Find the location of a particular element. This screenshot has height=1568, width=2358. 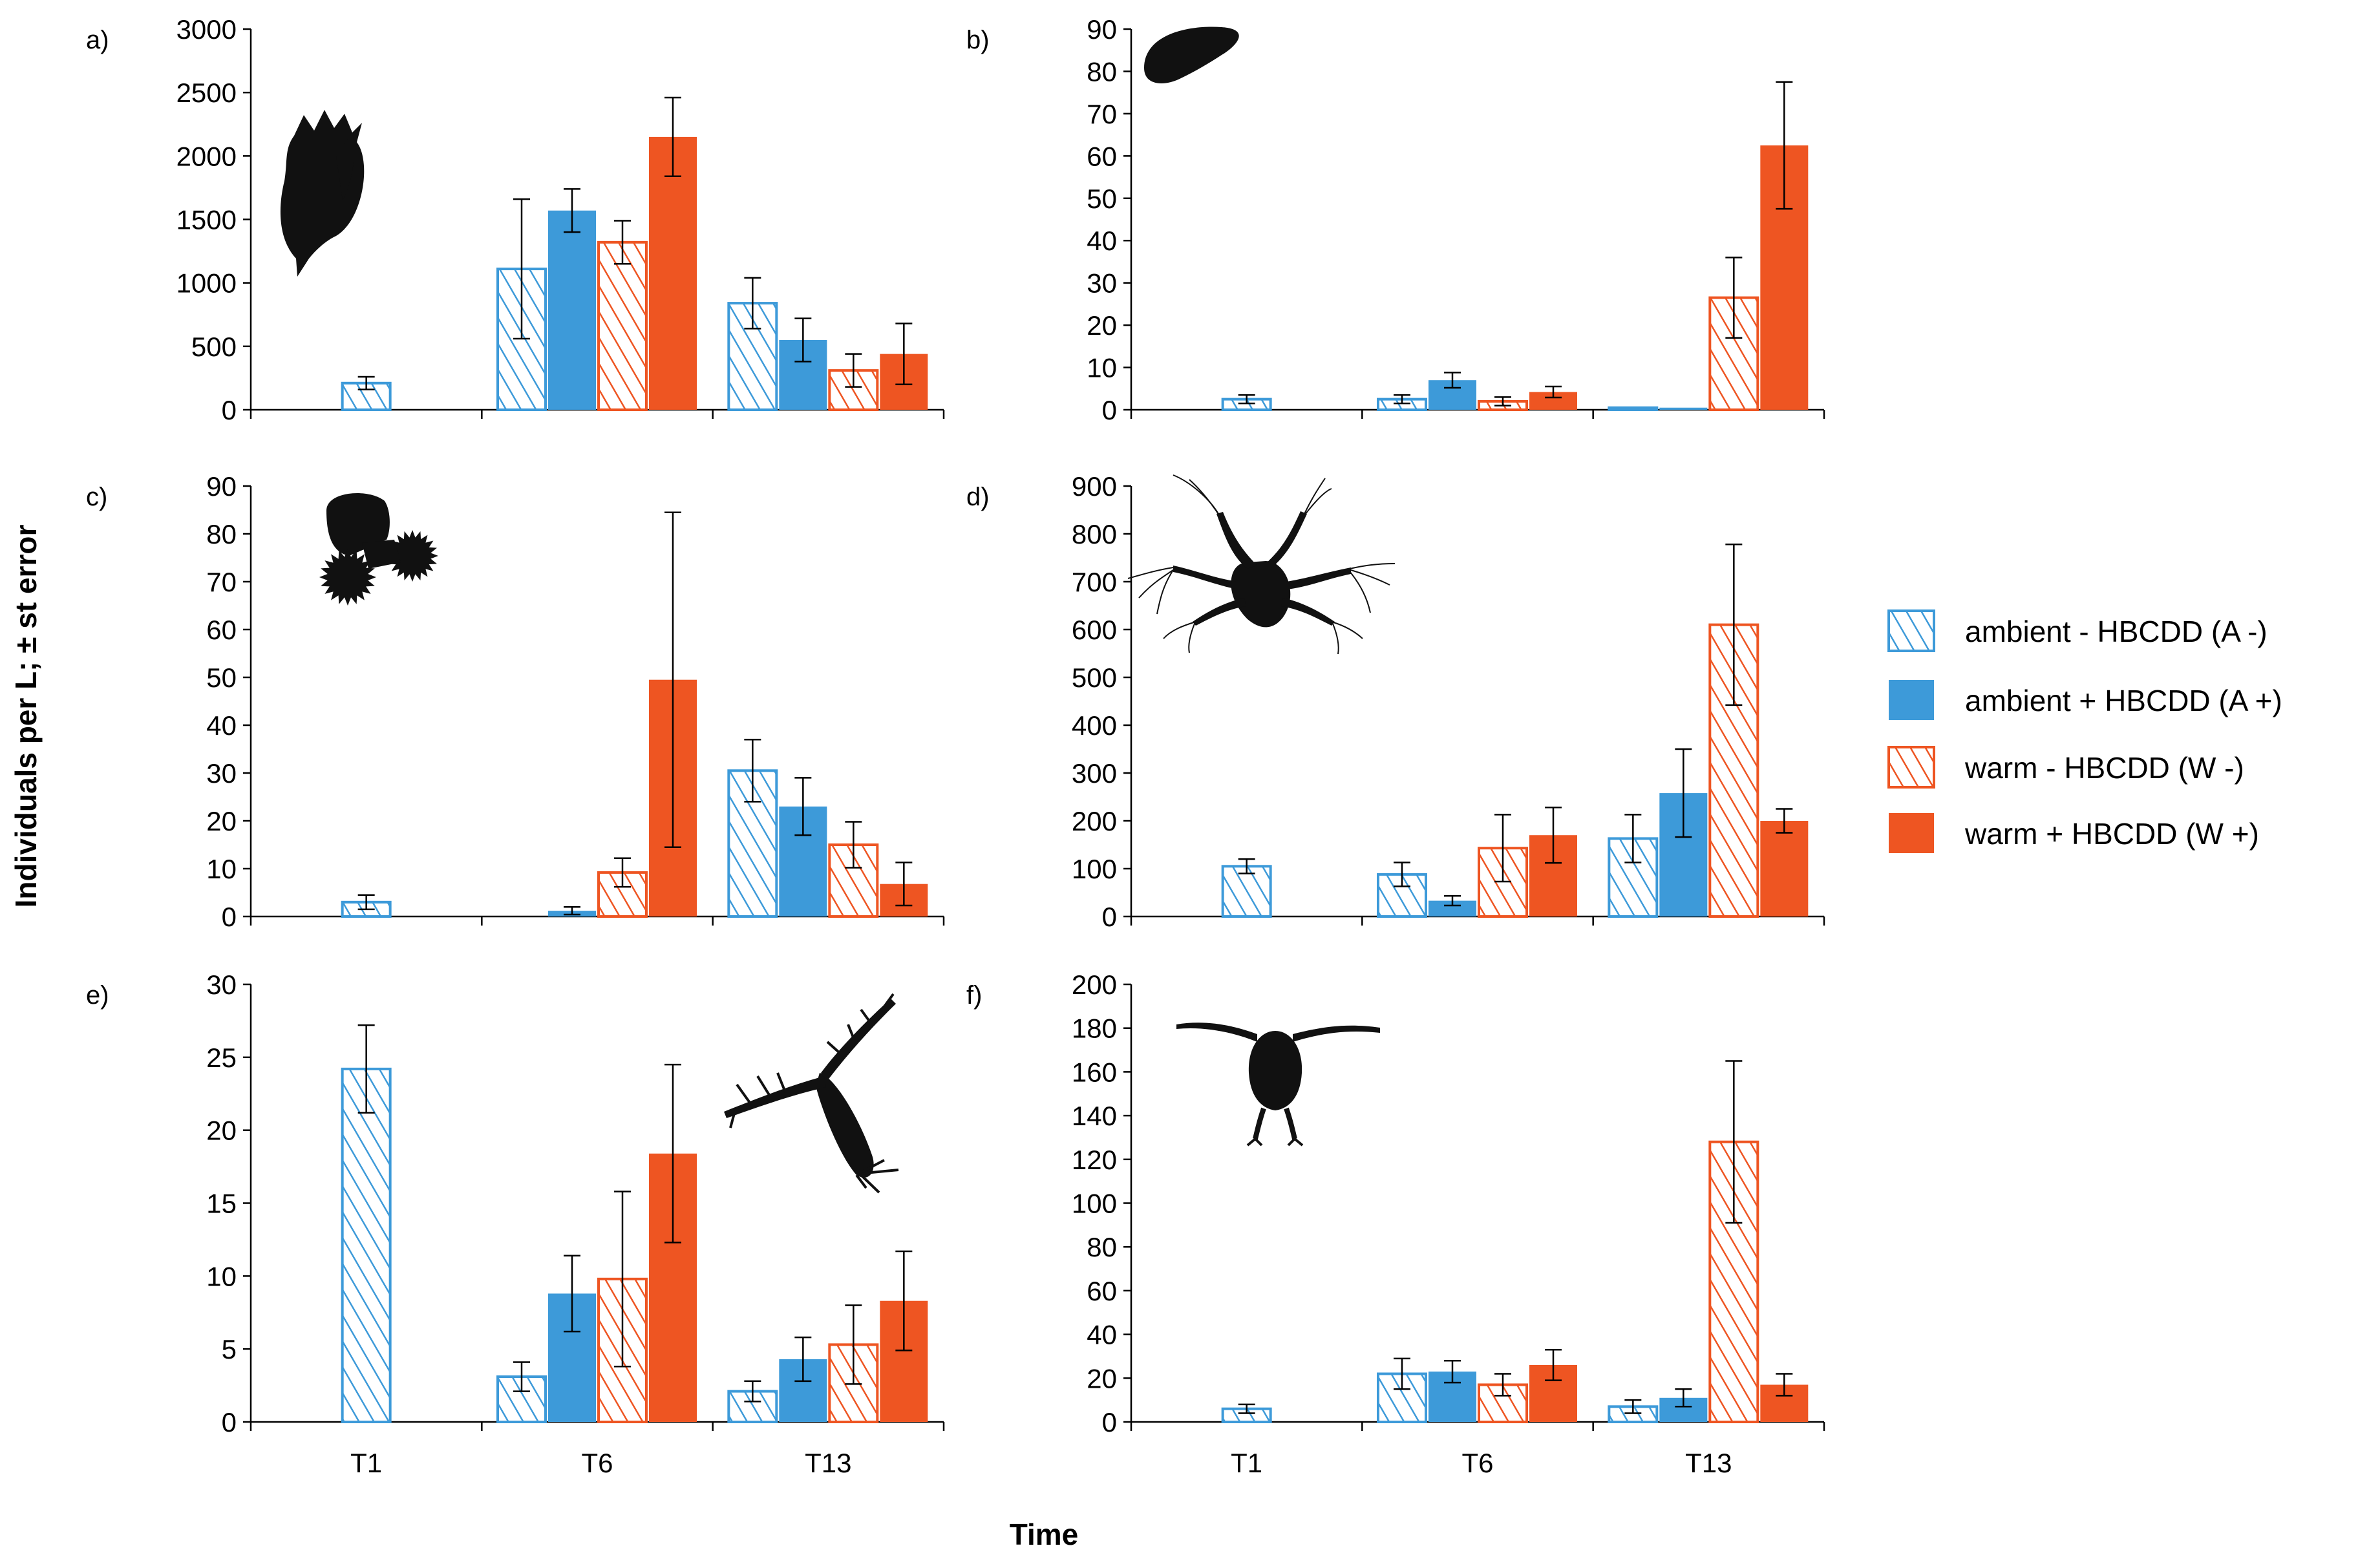

legend-swatch-warm-plus is located at coordinates (1911, 833).